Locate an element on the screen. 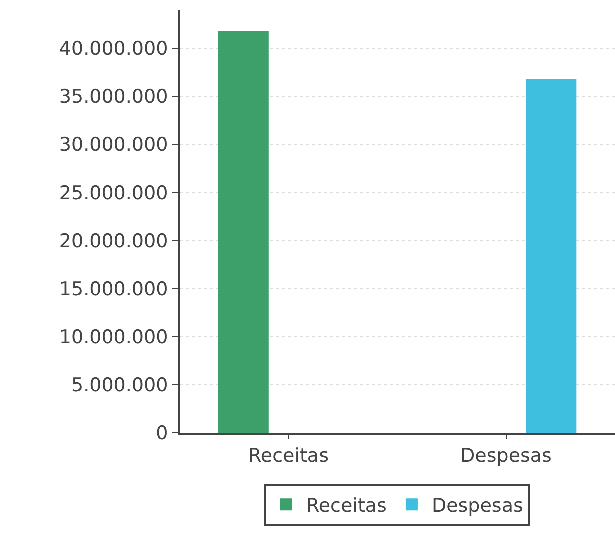 The width and height of the screenshot is (615, 540). y-tick-label: 0 is located at coordinates (162, 433).